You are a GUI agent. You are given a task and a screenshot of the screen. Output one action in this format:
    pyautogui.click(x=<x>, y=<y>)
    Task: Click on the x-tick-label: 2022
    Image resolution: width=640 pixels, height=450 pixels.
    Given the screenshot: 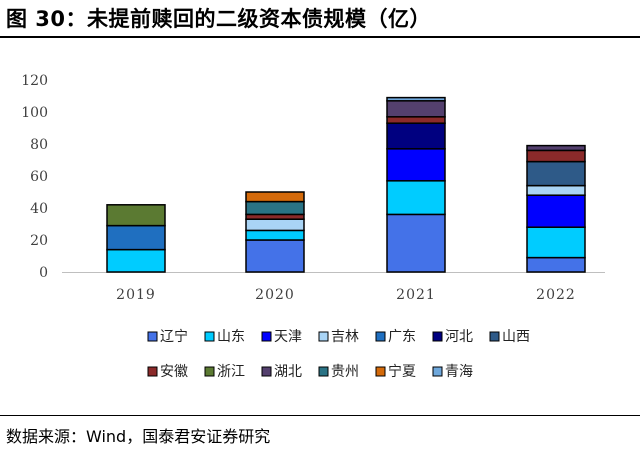 What is the action you would take?
    pyautogui.click(x=556, y=295)
    